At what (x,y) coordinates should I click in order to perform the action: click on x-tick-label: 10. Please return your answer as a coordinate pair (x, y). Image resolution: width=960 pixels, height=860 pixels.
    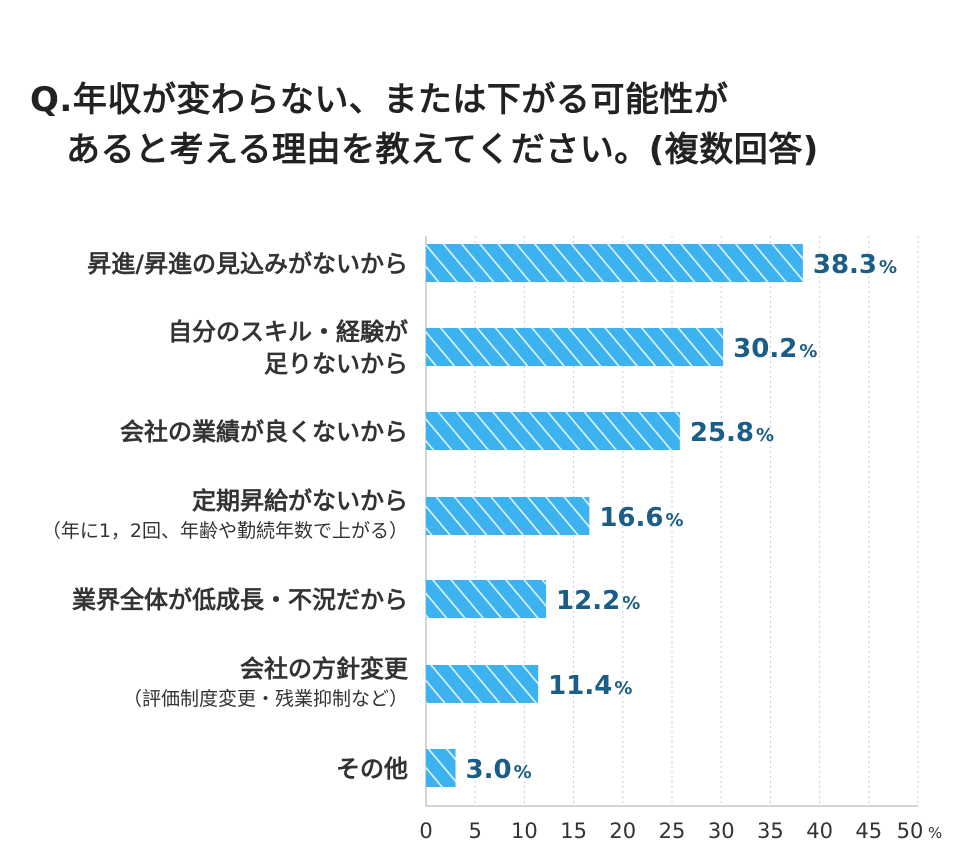
    Looking at the image, I should click on (524, 831).